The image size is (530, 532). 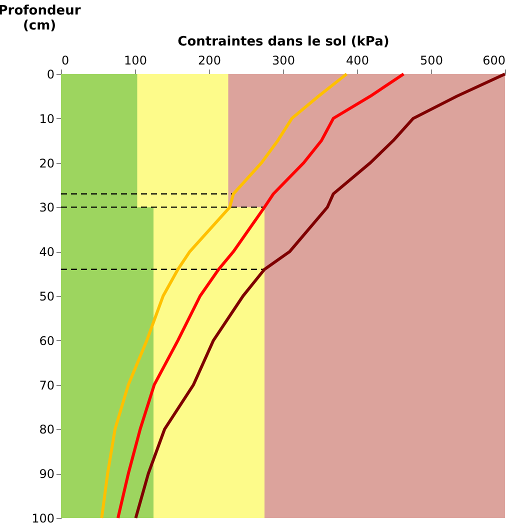 What do you see at coordinates (46, 385) in the screenshot?
I see `y-tick-label: 70` at bounding box center [46, 385].